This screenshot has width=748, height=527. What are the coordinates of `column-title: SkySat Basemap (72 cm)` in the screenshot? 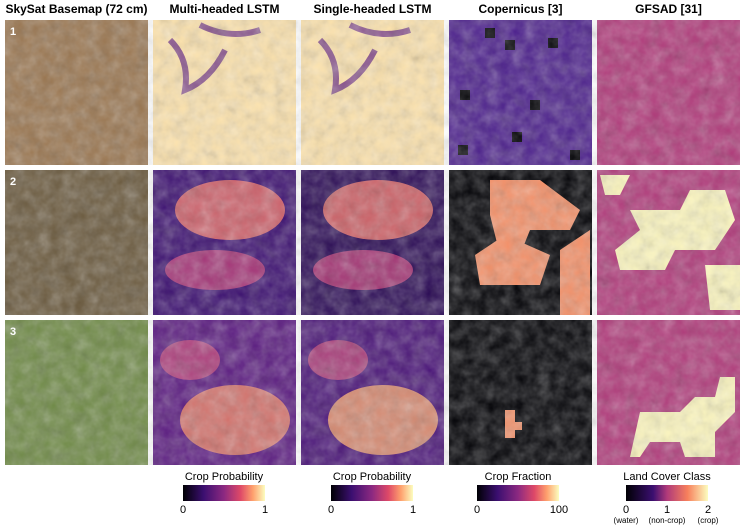 It's located at (76, 9).